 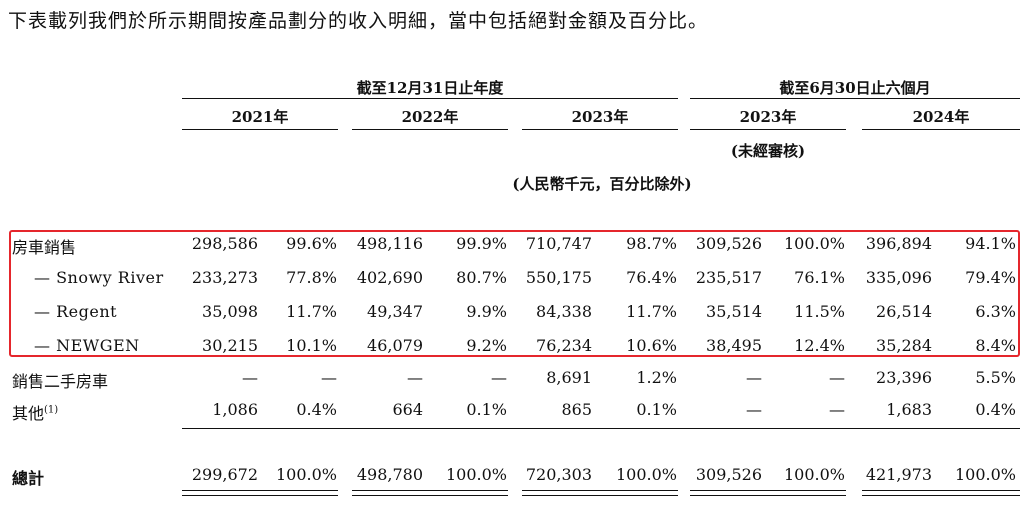 What do you see at coordinates (430, 88) in the screenshot?
I see `group-header-year: 截至12月31日止年度` at bounding box center [430, 88].